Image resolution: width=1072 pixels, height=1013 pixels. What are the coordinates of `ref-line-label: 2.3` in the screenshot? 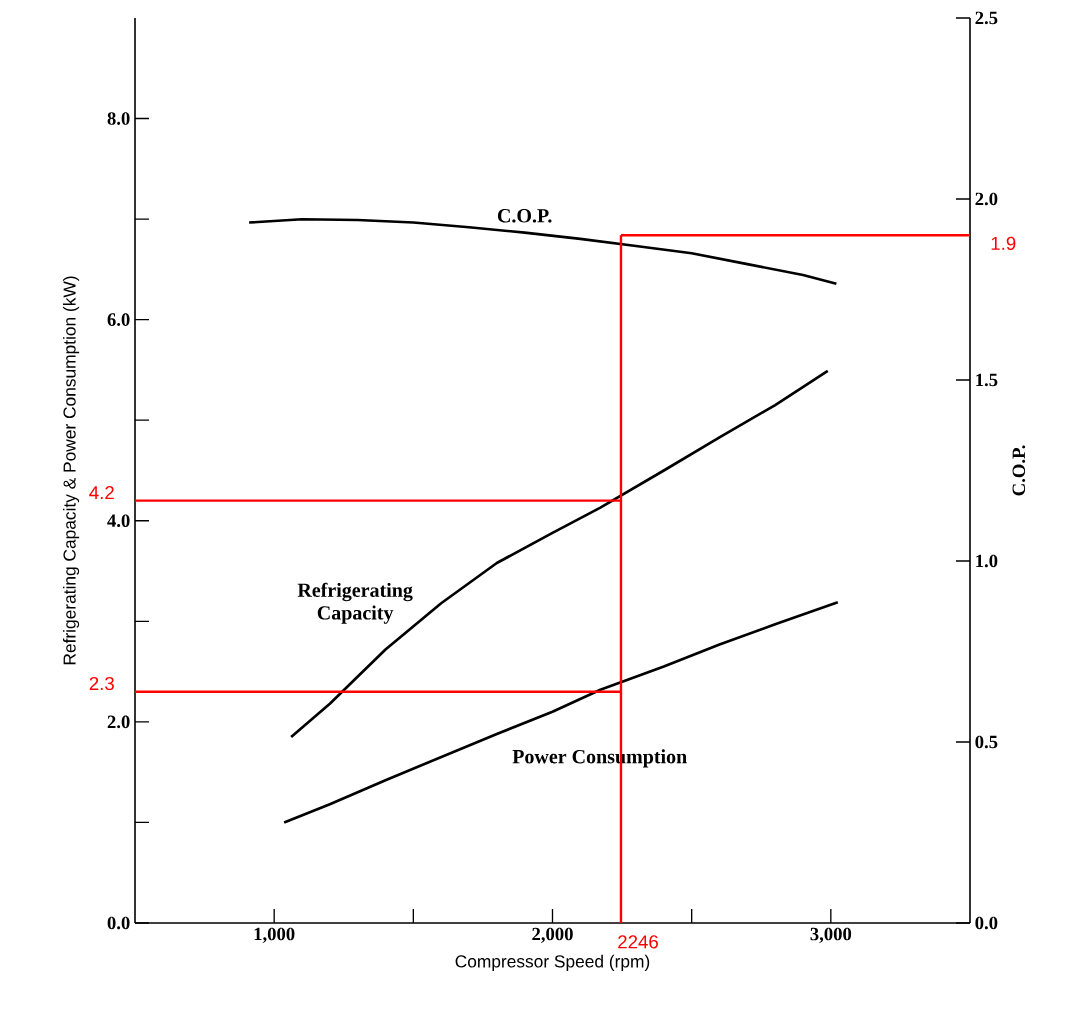 It's located at (101, 683).